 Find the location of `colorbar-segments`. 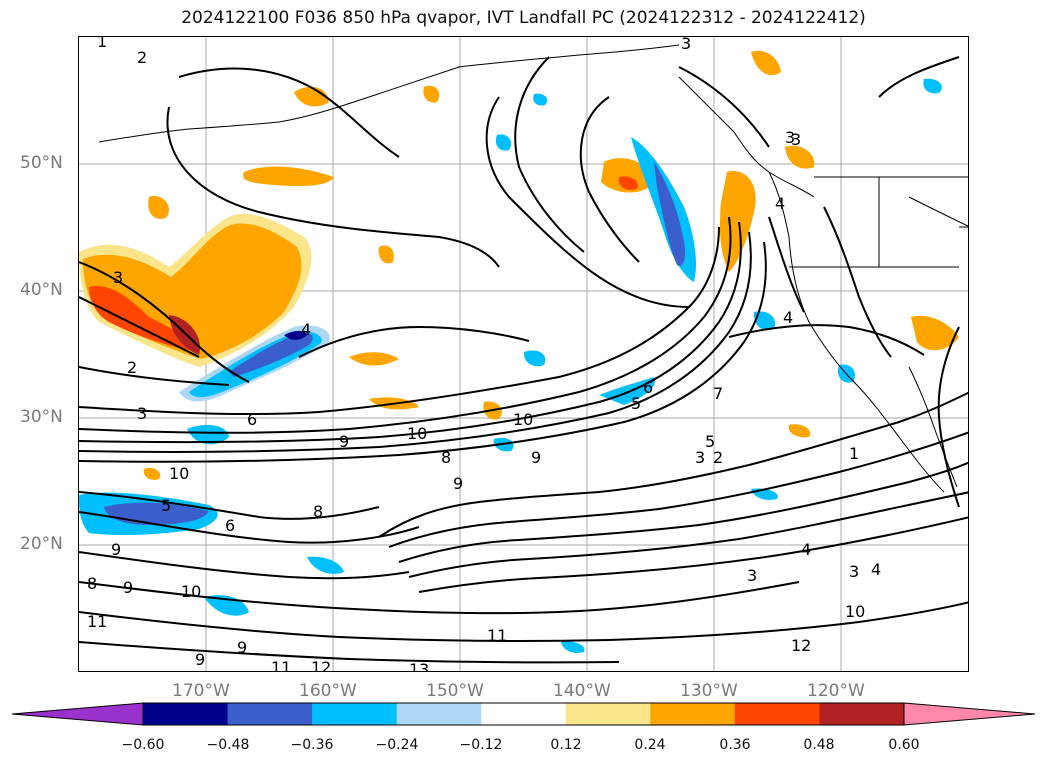

colorbar-segments is located at coordinates (523, 714).